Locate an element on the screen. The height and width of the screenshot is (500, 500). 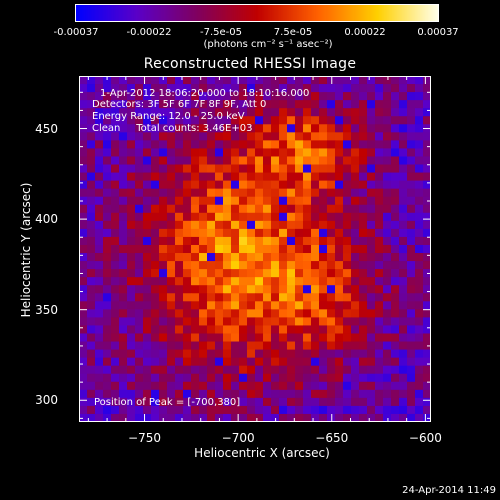
chart-title: Reconstructed RHESSI Image is located at coordinates (250, 64).